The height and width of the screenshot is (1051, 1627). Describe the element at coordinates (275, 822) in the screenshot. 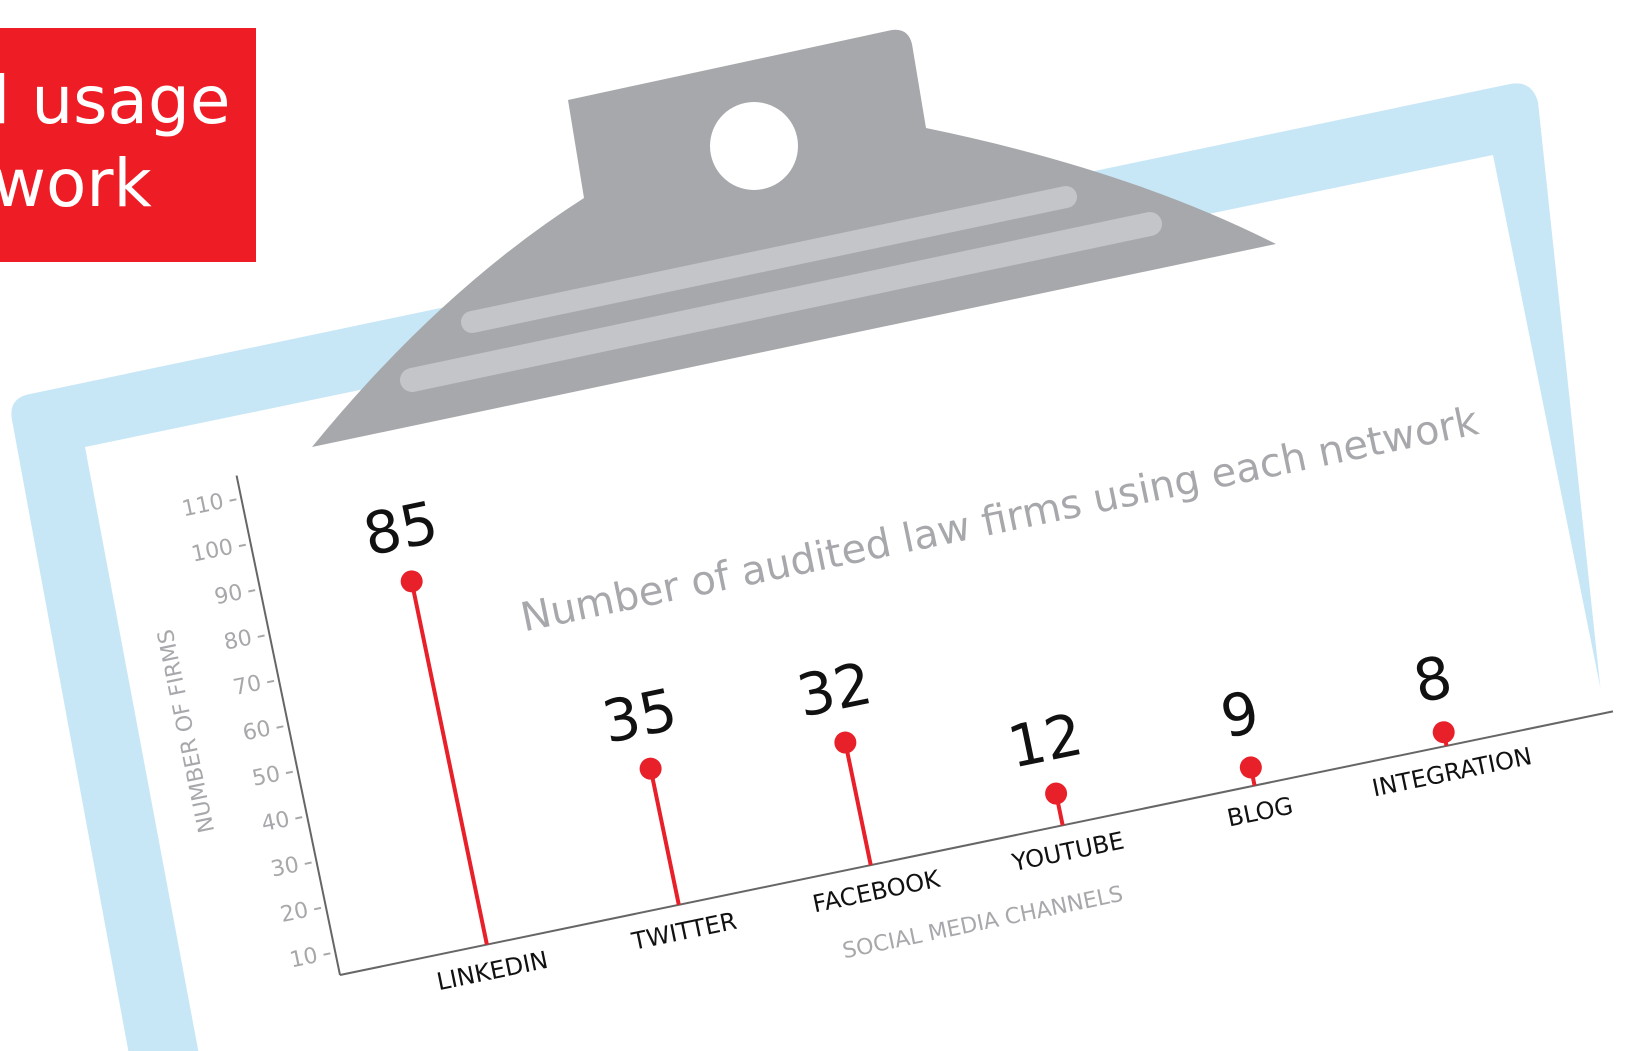

I see `y-tick-label: 40` at that location.